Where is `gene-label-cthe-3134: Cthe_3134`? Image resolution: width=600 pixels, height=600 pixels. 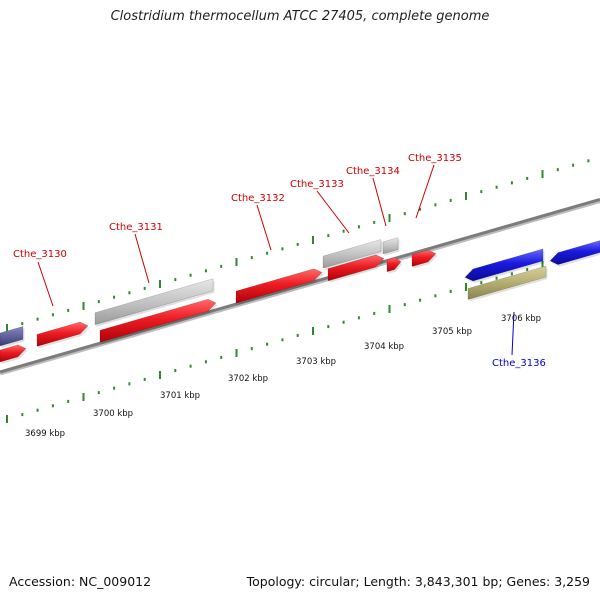 gene-label-cthe-3134: Cthe_3134 is located at coordinates (373, 171).